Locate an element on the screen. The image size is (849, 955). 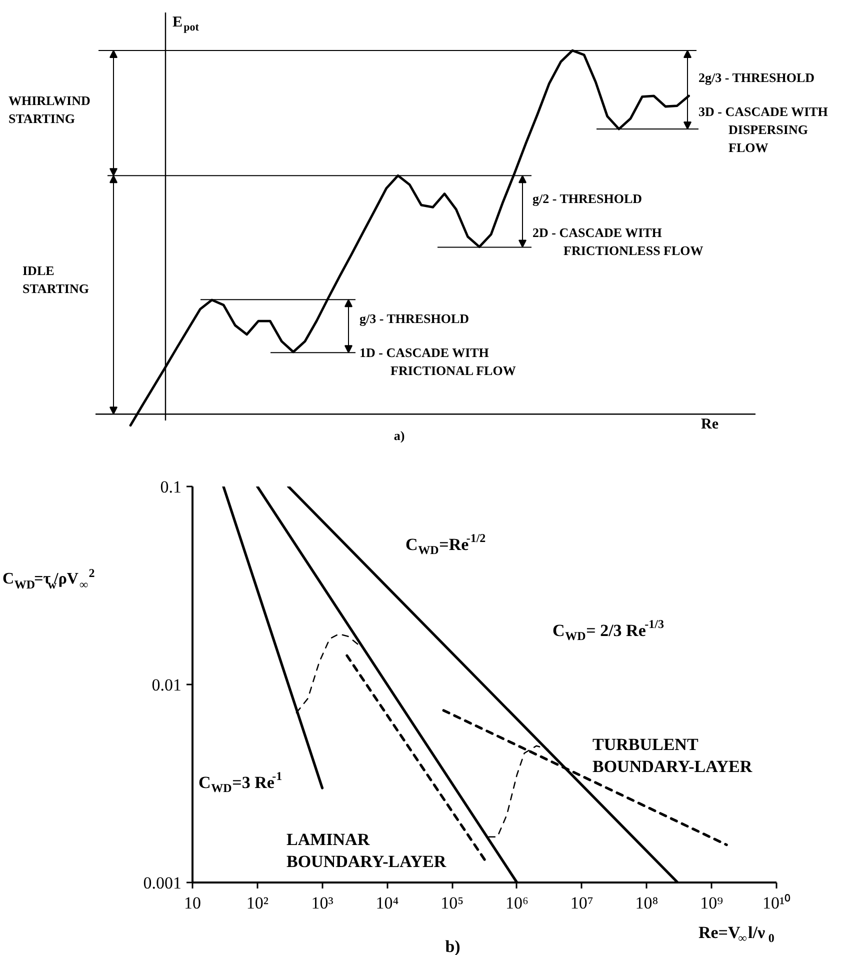
x-tick-label: 10⁹ is located at coordinates (712, 903).